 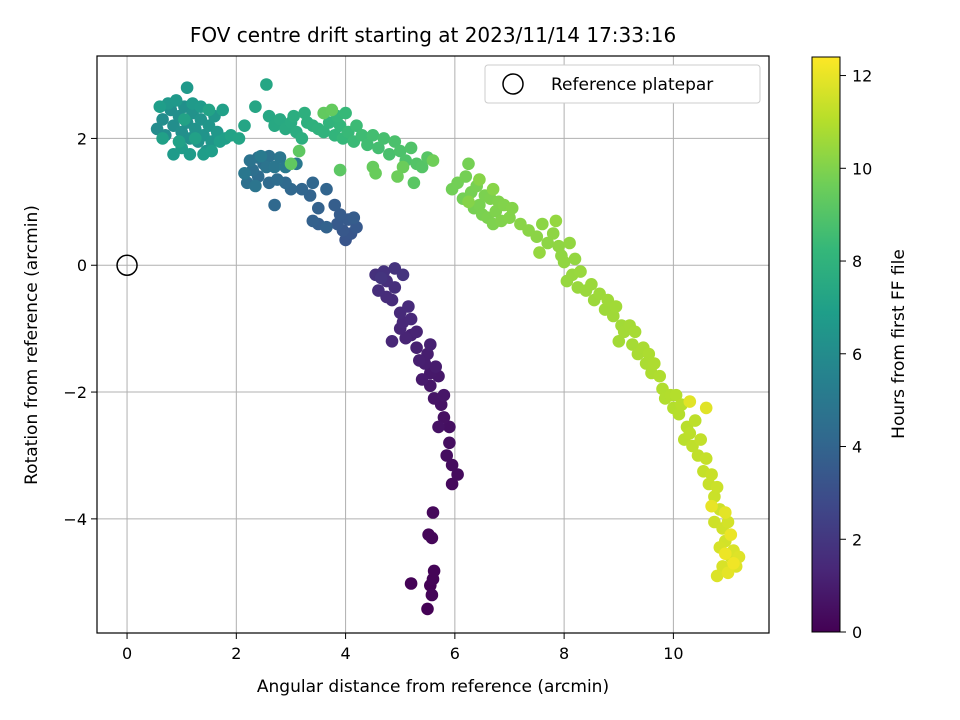 What do you see at coordinates (564, 653) in the screenshot?
I see `x-tick-label: 8` at bounding box center [564, 653].